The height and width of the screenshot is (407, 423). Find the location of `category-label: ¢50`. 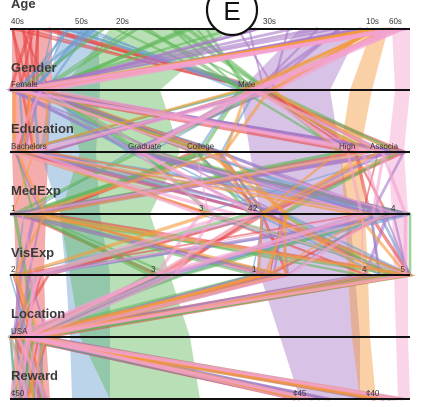

category-label: ¢50 is located at coordinates (18, 393).